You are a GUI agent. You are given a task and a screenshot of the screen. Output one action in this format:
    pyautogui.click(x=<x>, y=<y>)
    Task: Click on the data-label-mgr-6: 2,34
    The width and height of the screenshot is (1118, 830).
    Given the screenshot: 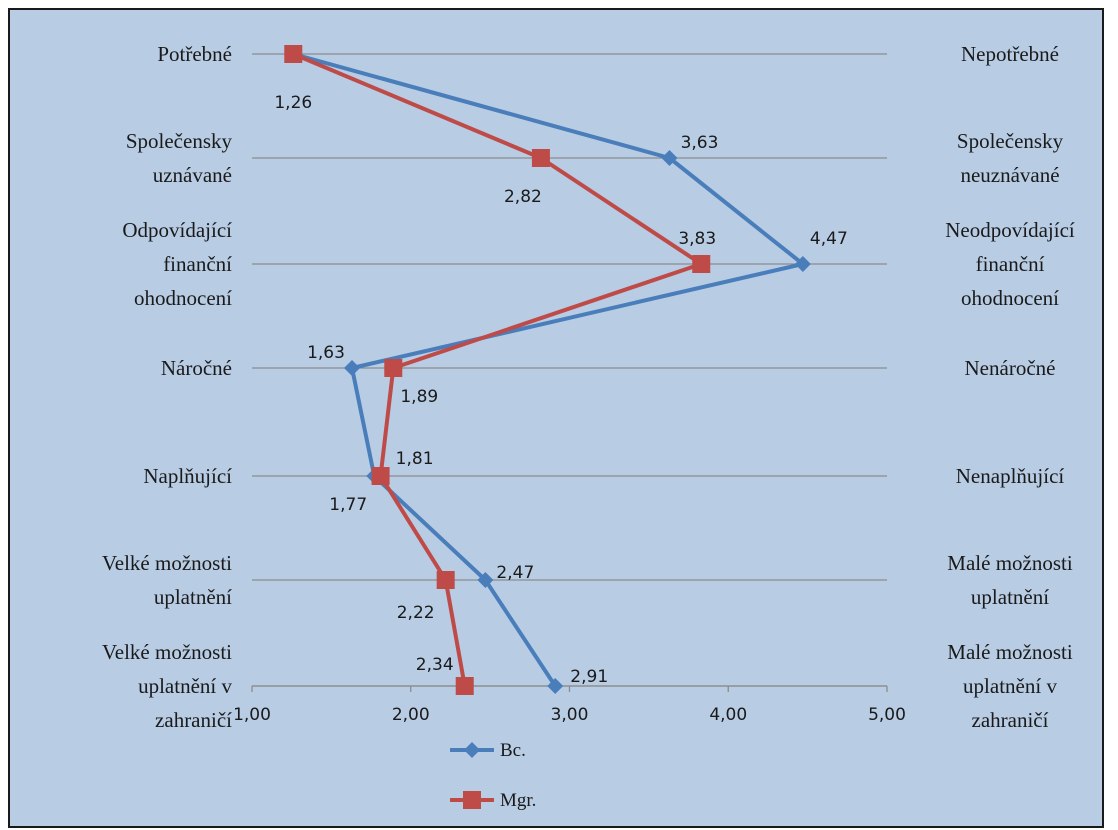 What is the action you would take?
    pyautogui.click(x=435, y=665)
    